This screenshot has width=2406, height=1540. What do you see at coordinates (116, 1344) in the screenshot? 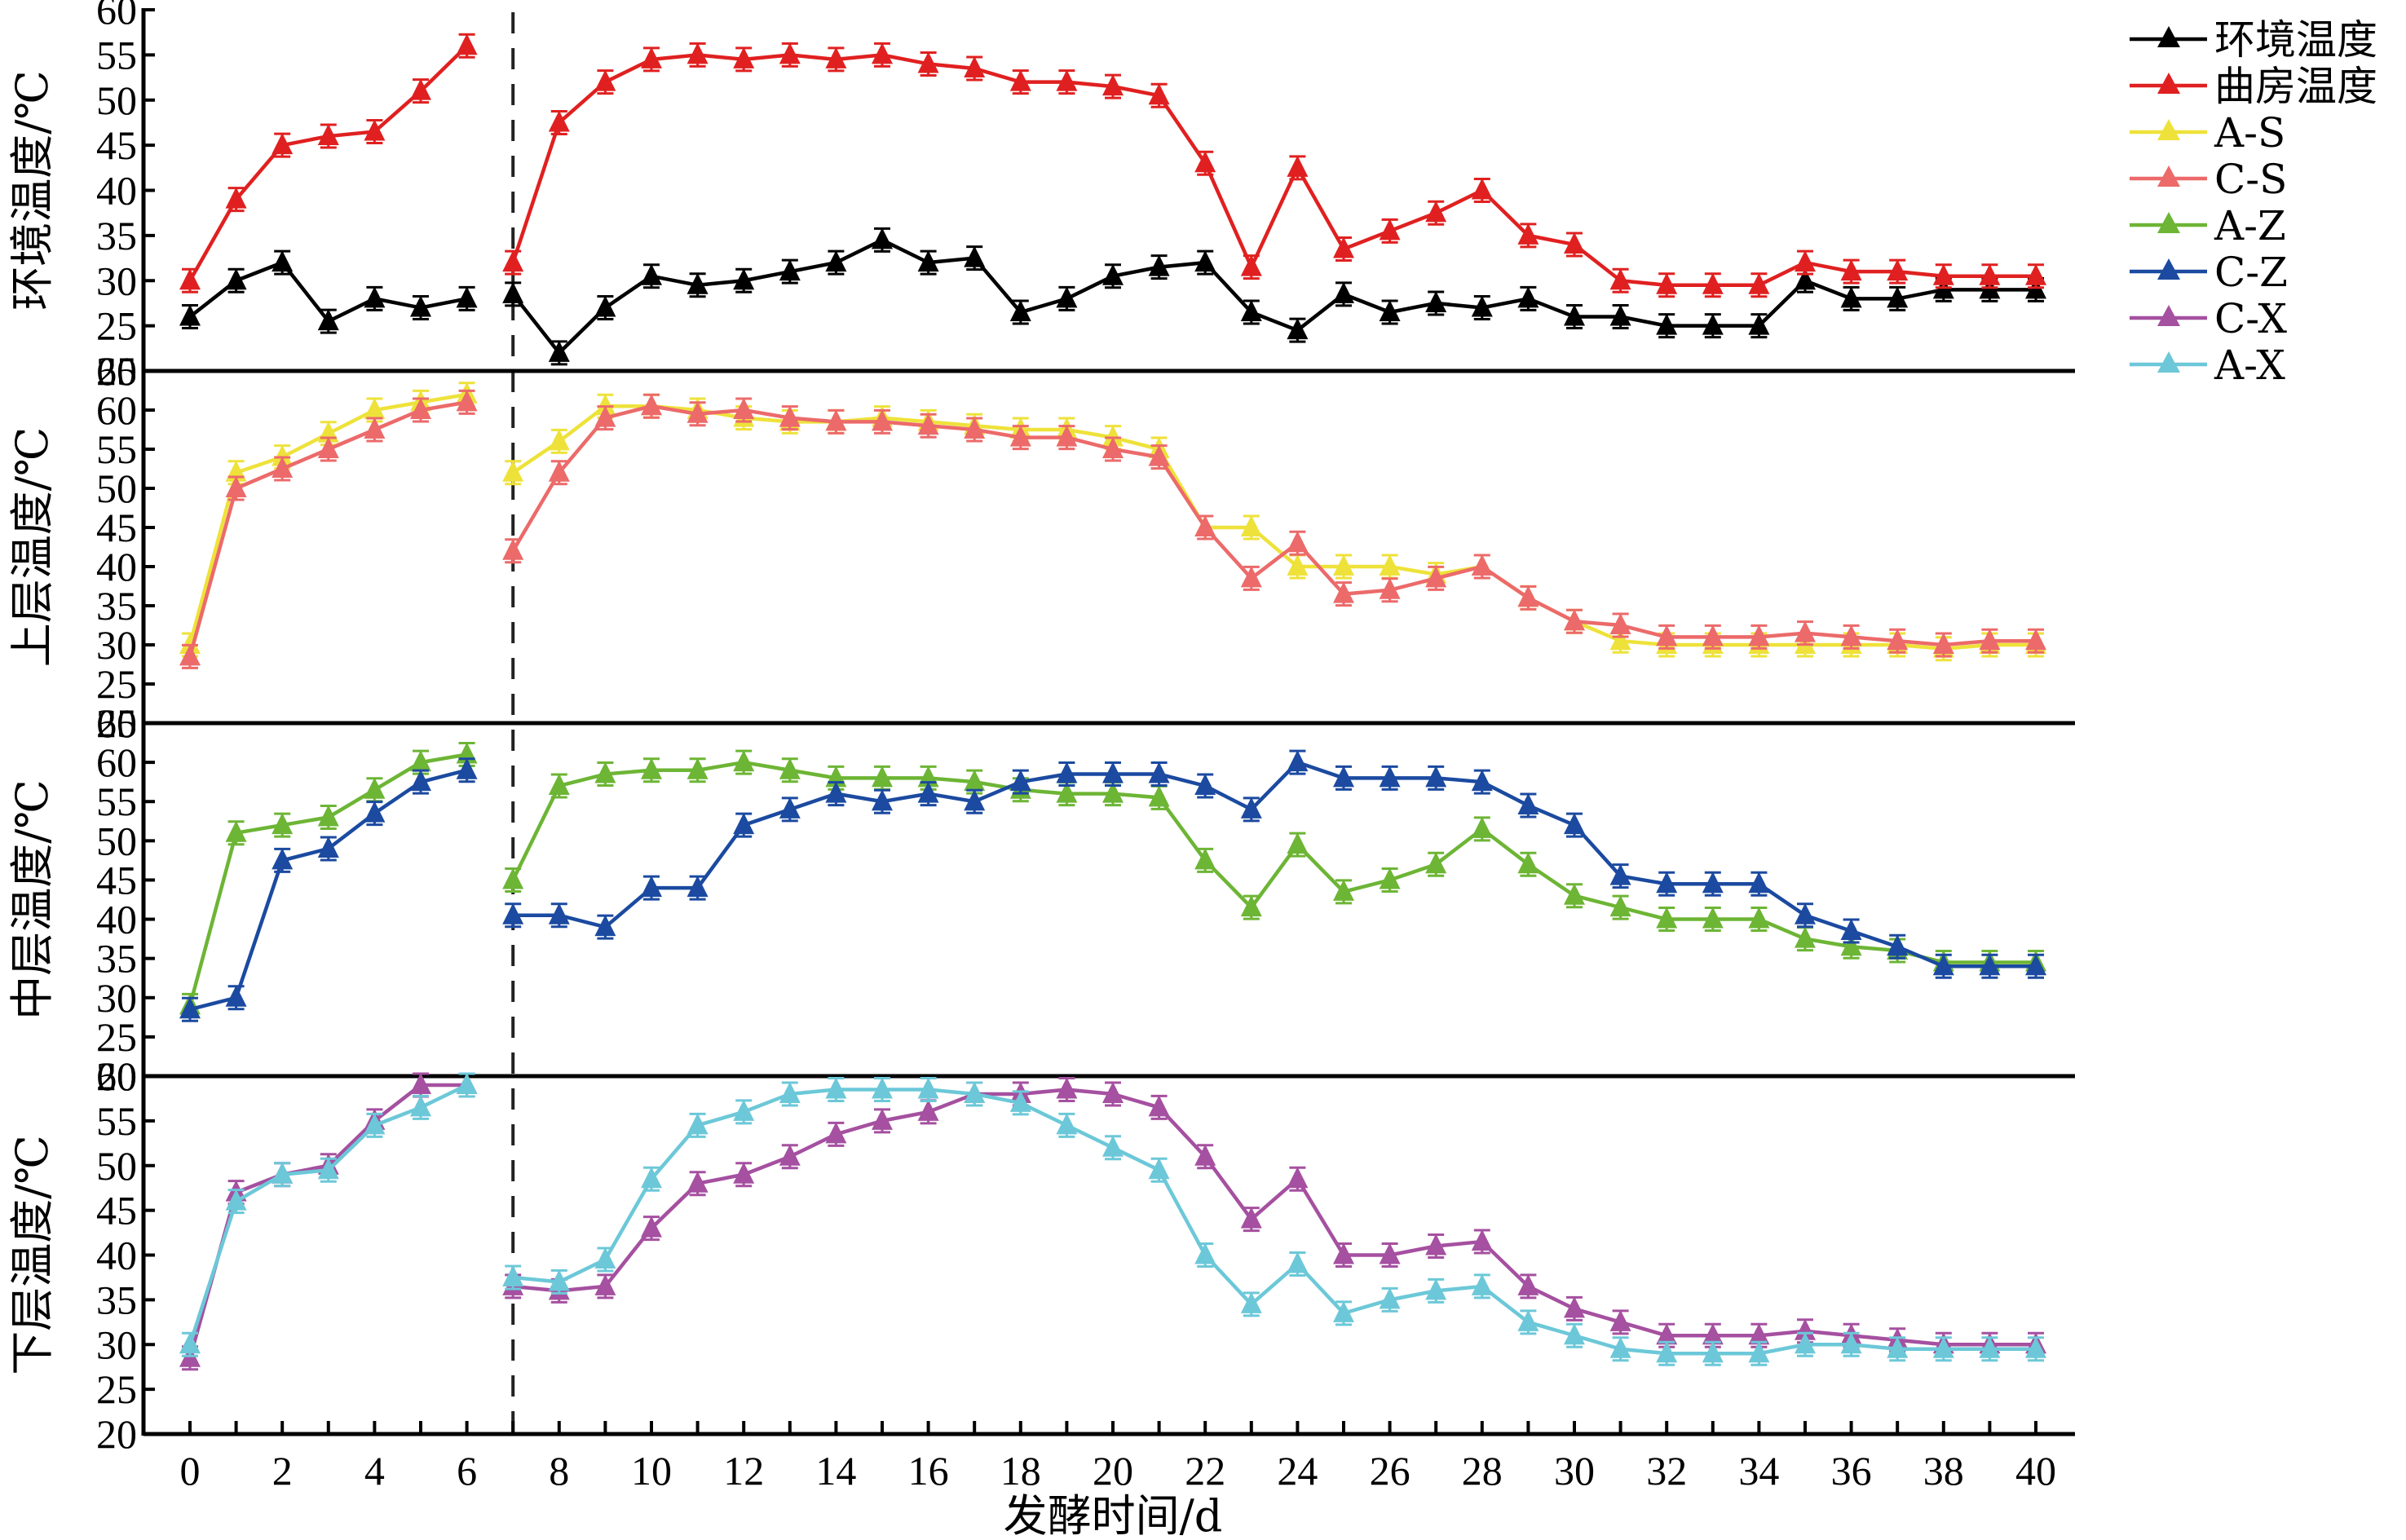
I see `y-tick-label: 30` at bounding box center [116, 1344].